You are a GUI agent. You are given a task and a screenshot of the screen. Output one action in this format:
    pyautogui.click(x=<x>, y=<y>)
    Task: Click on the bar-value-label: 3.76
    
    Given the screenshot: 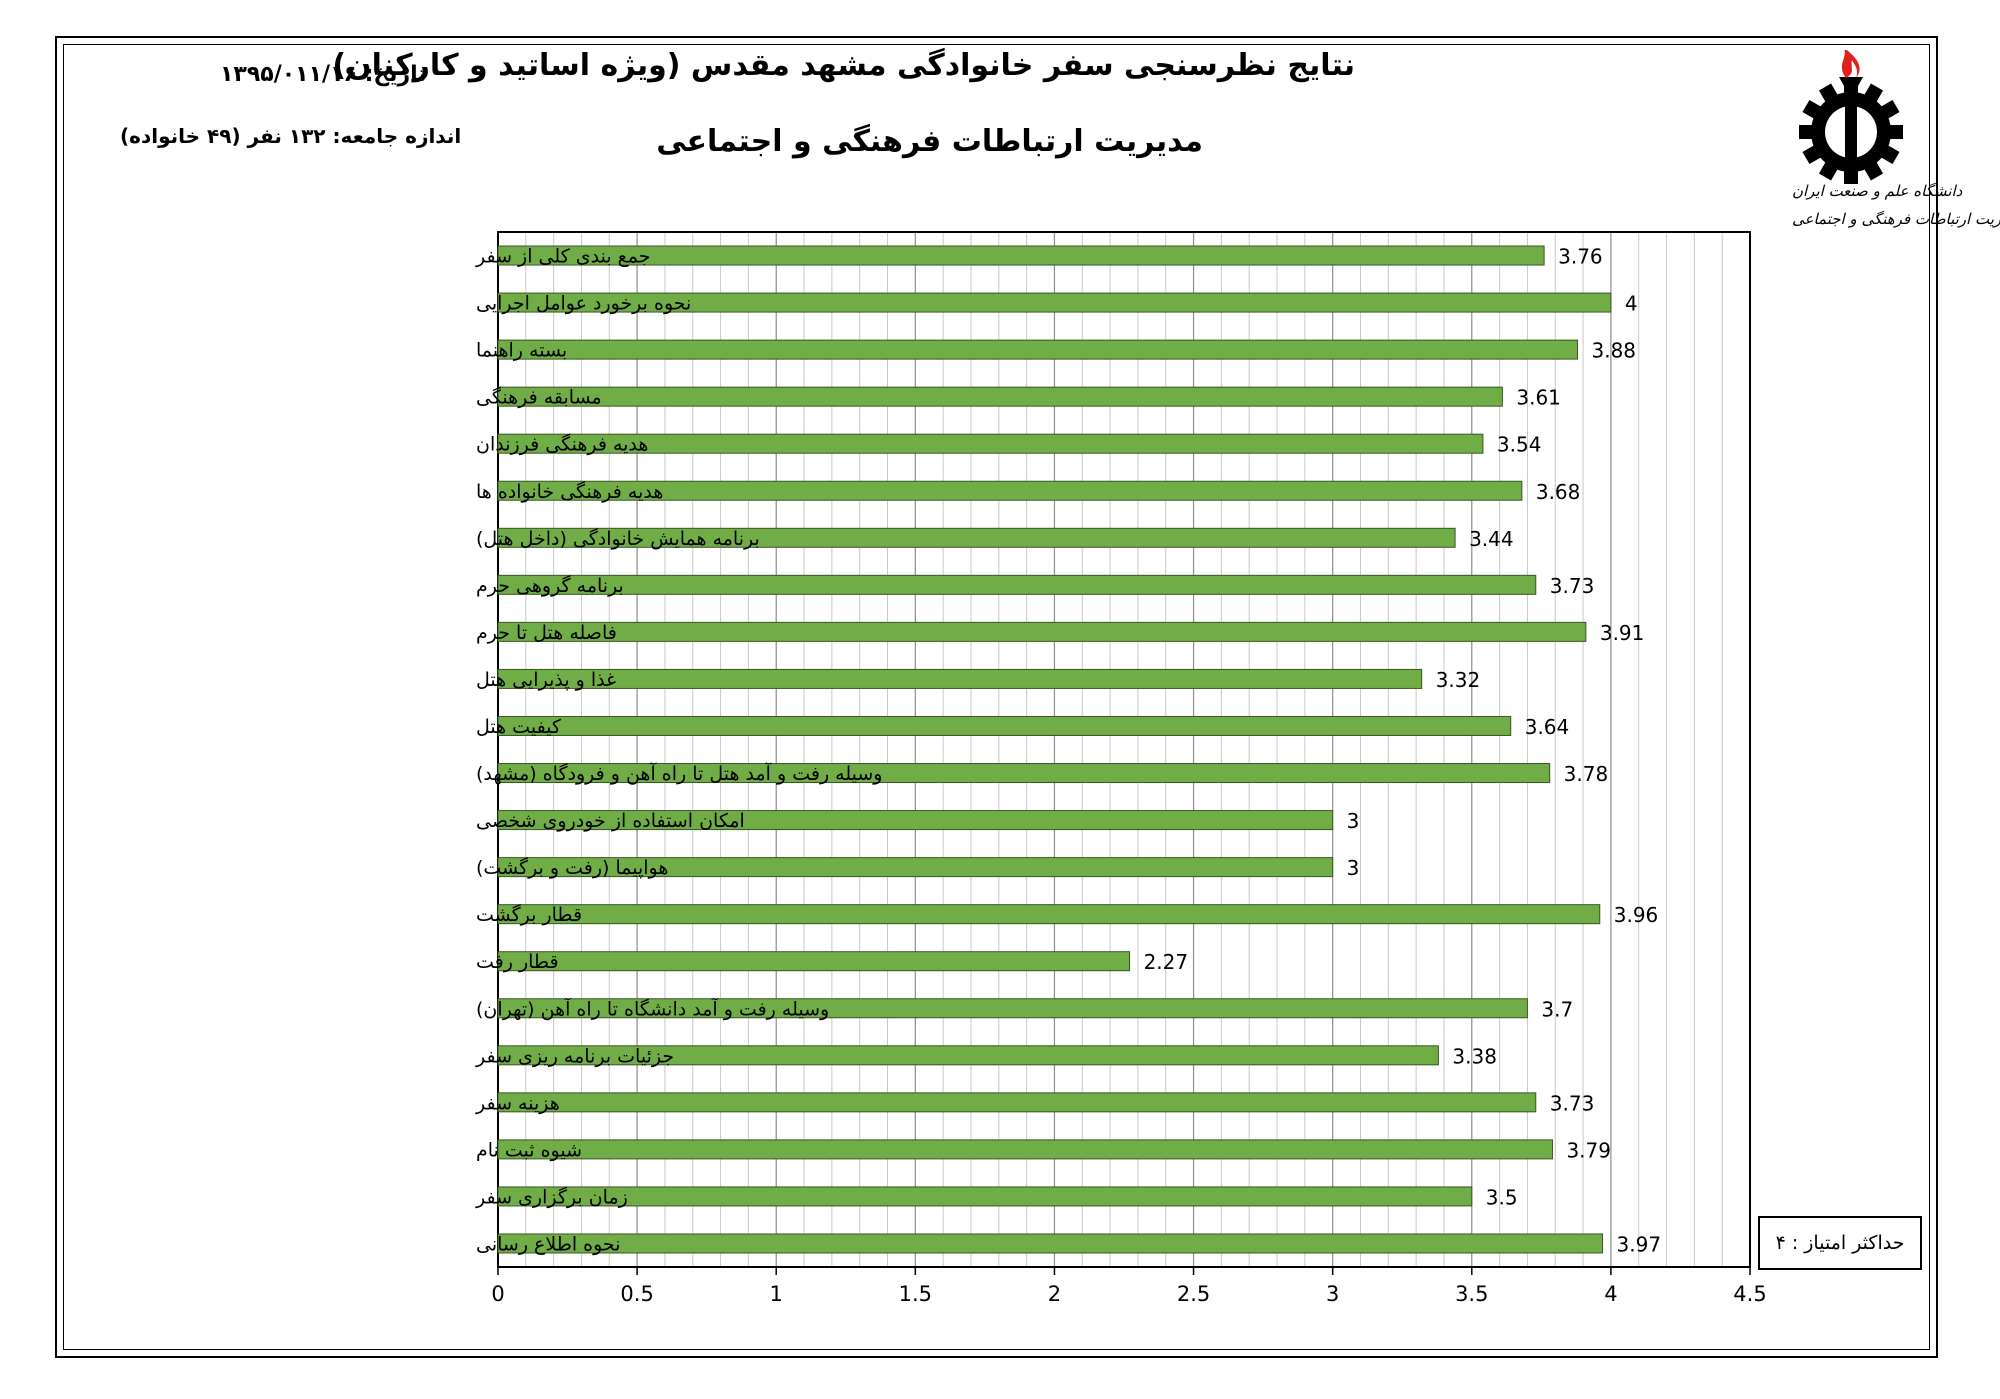 What is the action you would take?
    pyautogui.click(x=1580, y=257)
    